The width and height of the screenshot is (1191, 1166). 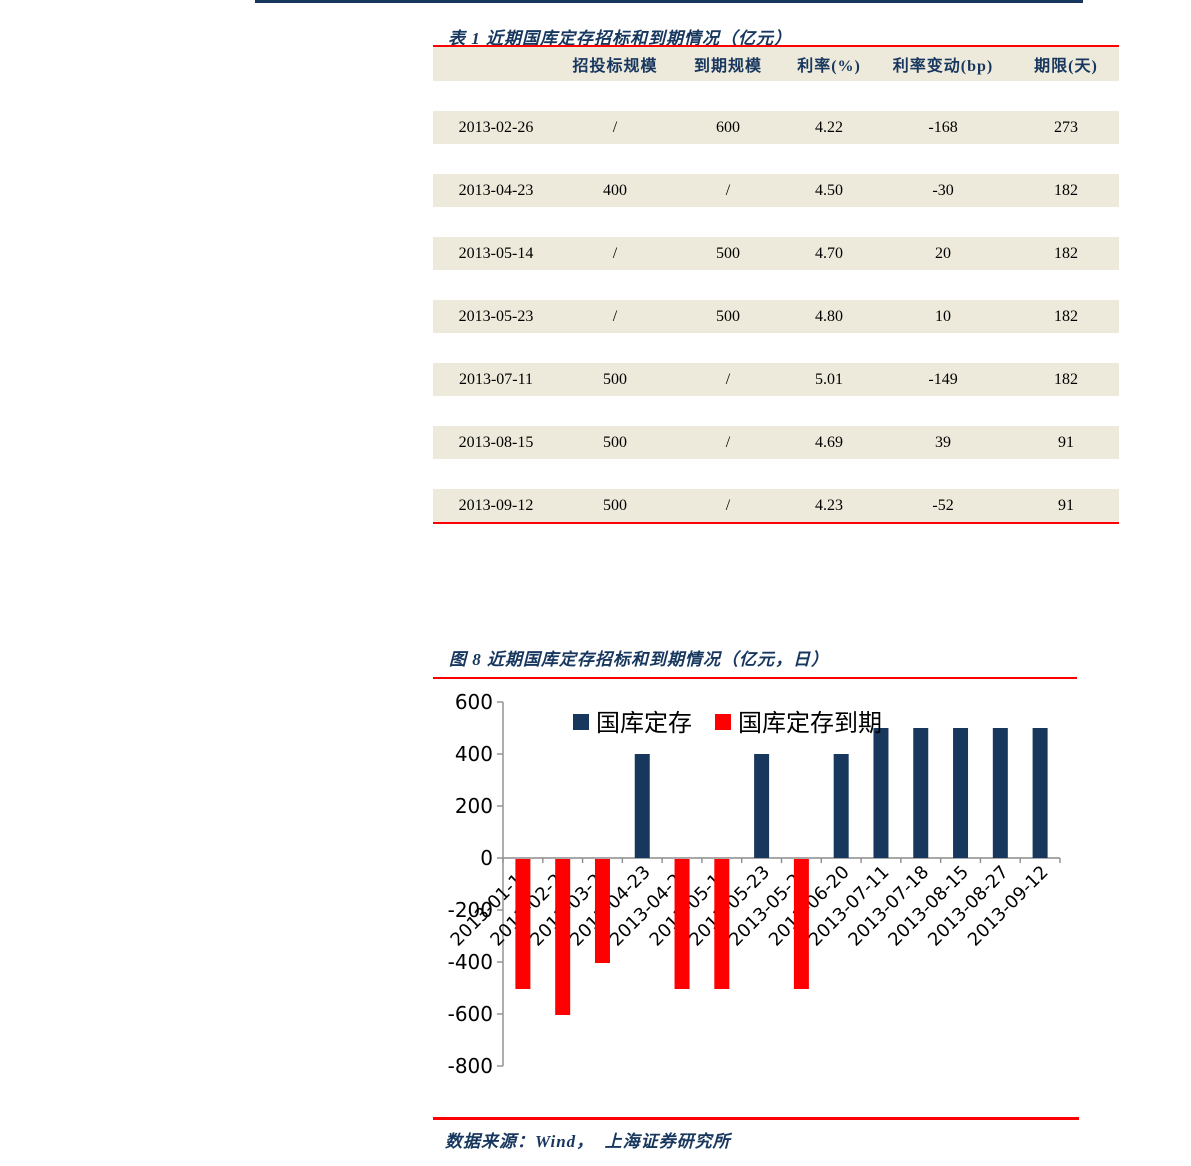 I want to click on table-cell: 600, so click(x=728, y=127).